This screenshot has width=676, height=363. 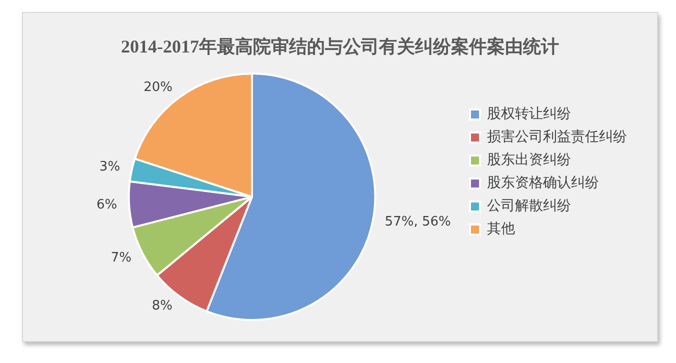 What do you see at coordinates (121, 258) in the screenshot?
I see `data-label: 7%` at bounding box center [121, 258].